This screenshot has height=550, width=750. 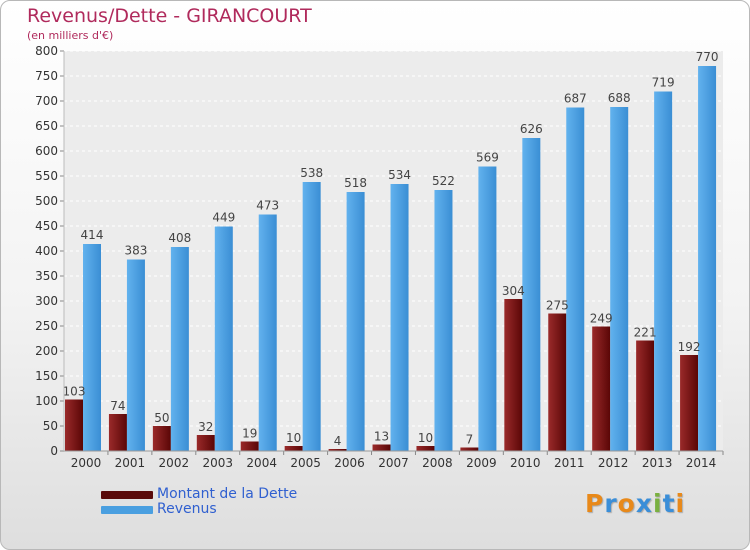 I want to click on bar-dette-2011, so click(x=557, y=382).